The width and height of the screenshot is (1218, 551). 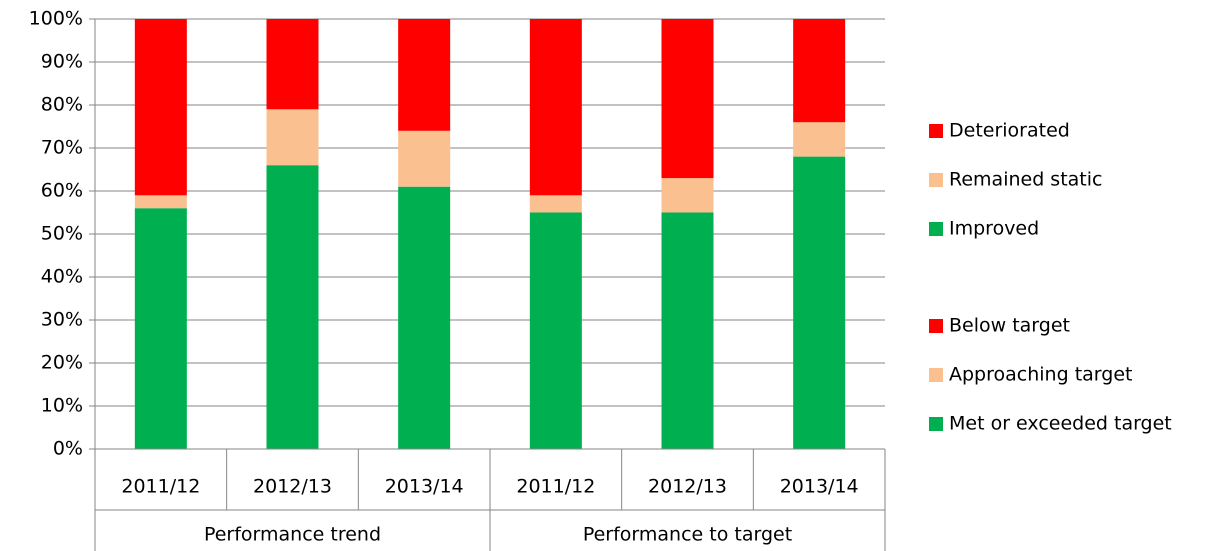 I want to click on y-tick-label: 100%, so click(x=56, y=19).